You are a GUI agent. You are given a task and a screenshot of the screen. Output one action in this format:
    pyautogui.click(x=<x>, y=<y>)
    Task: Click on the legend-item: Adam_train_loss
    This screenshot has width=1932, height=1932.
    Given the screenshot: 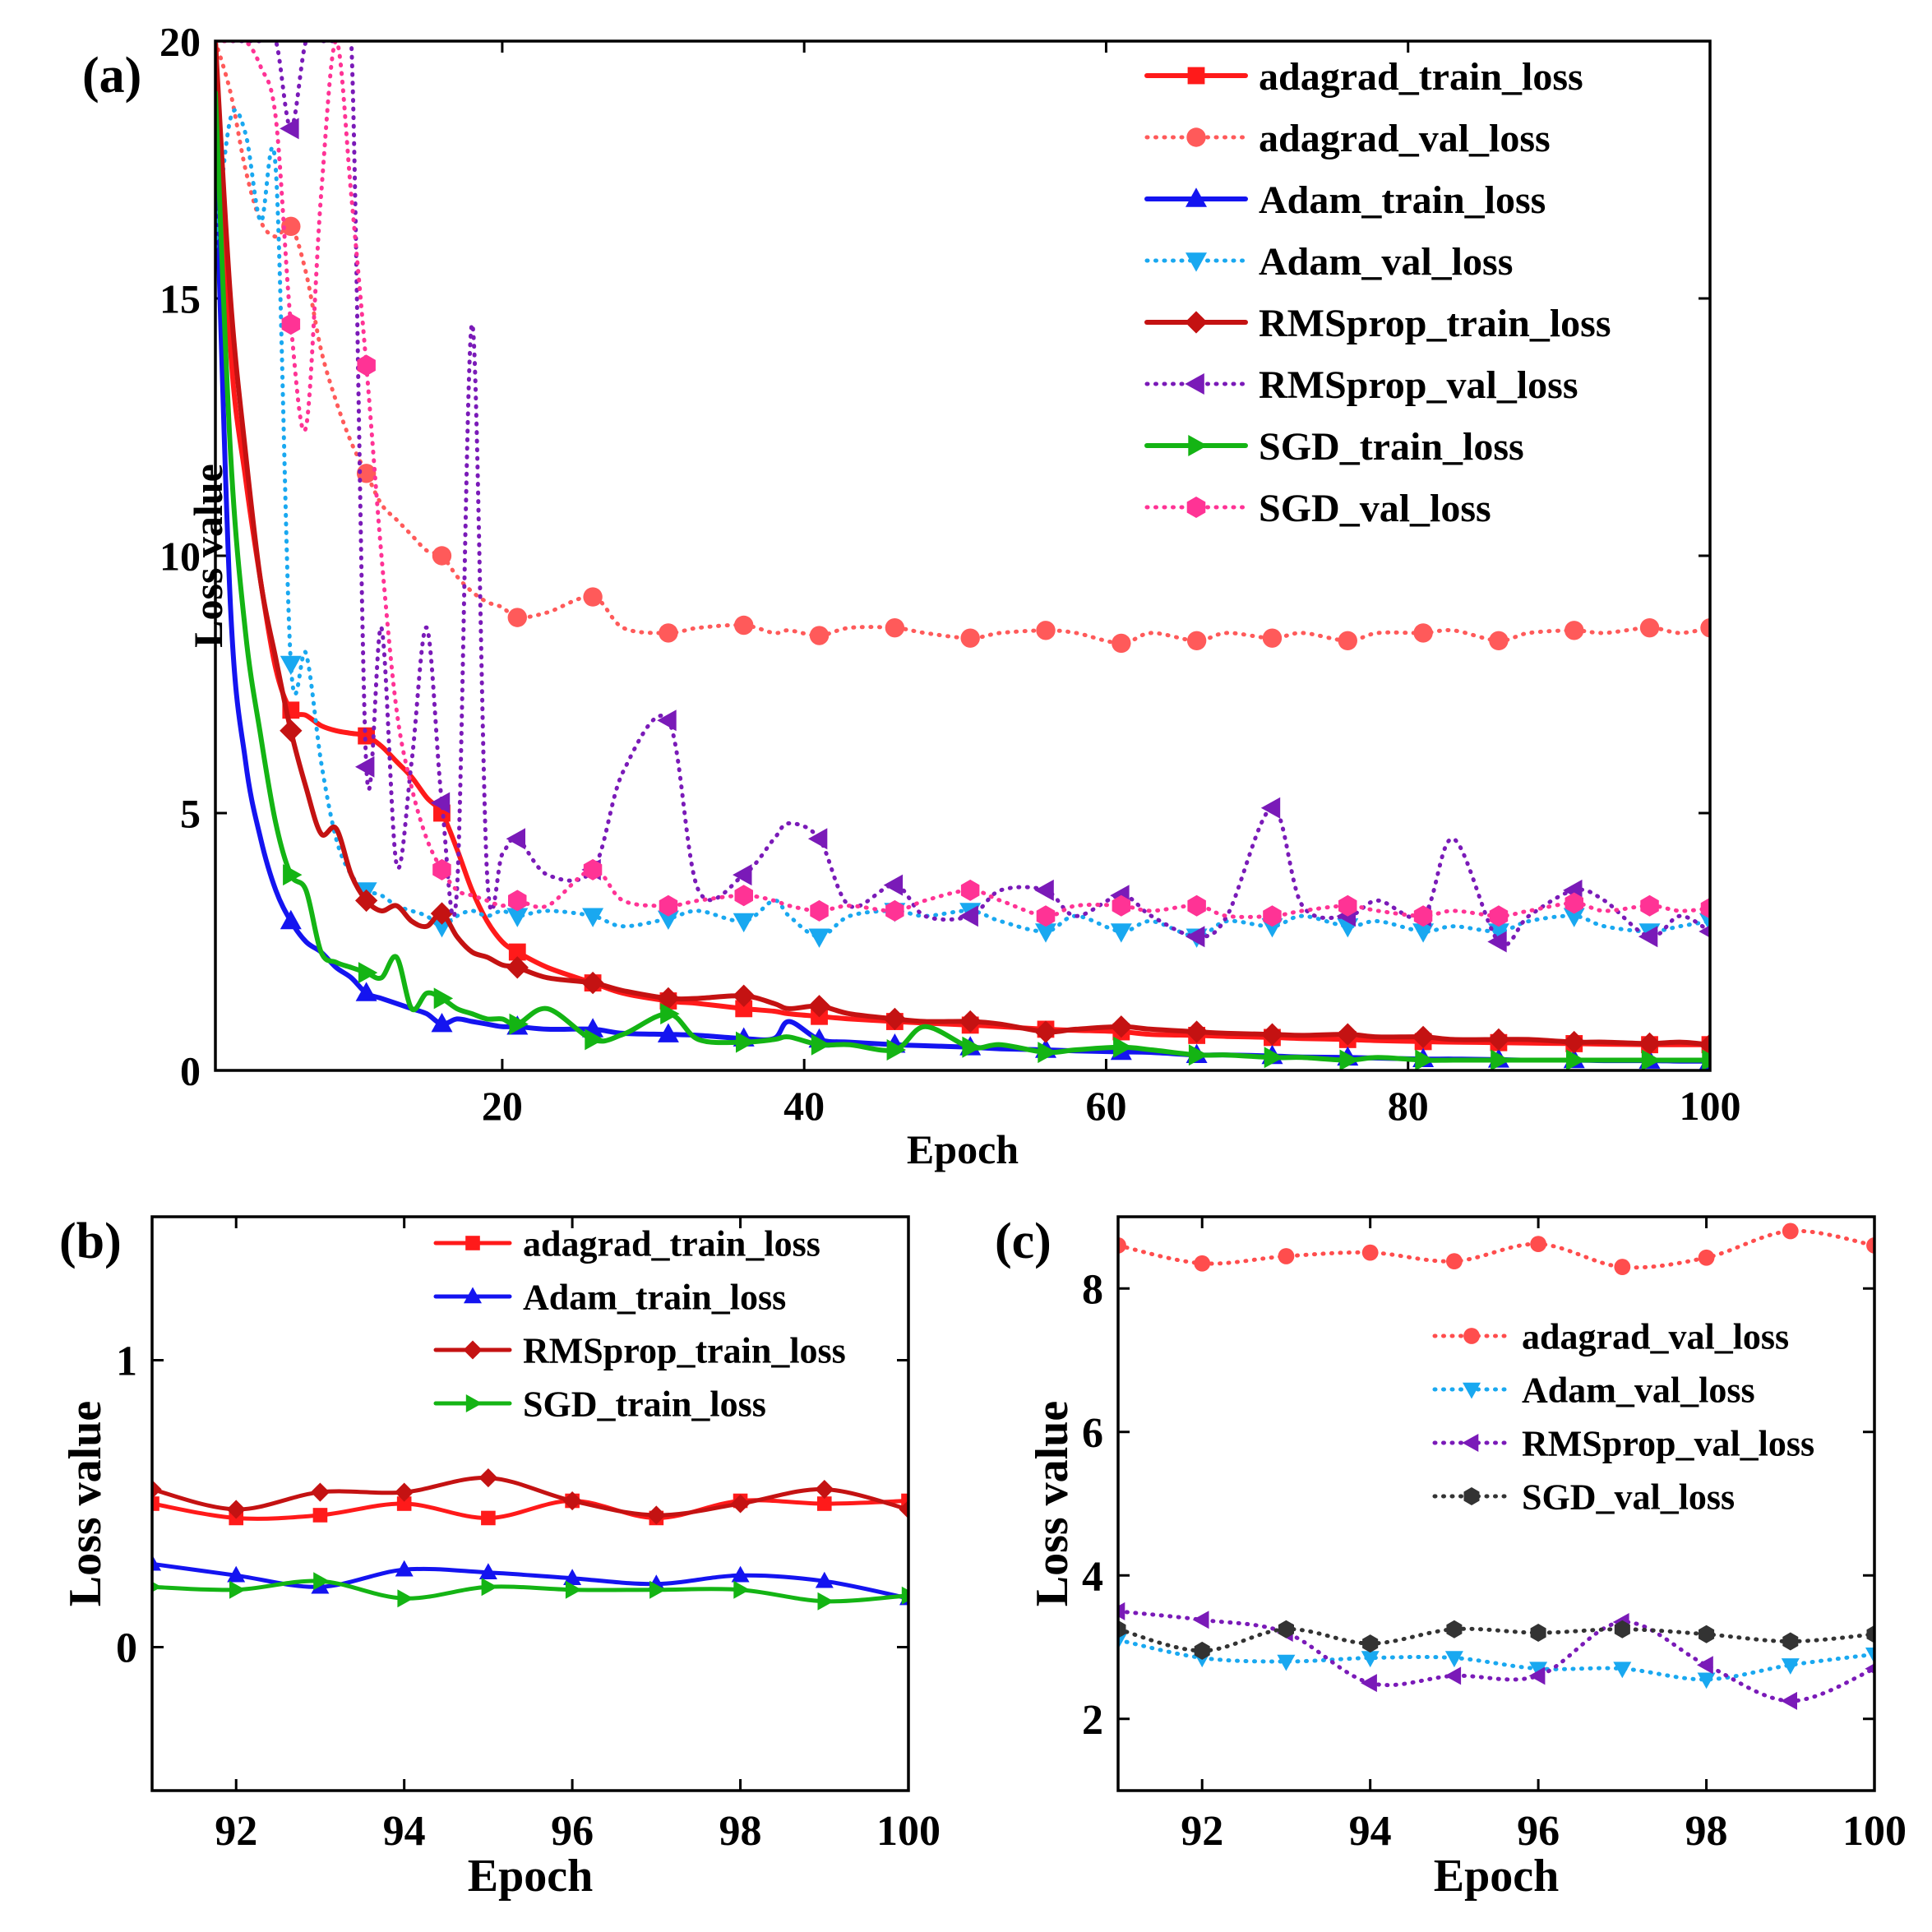 What is the action you would take?
    pyautogui.click(x=1345, y=200)
    